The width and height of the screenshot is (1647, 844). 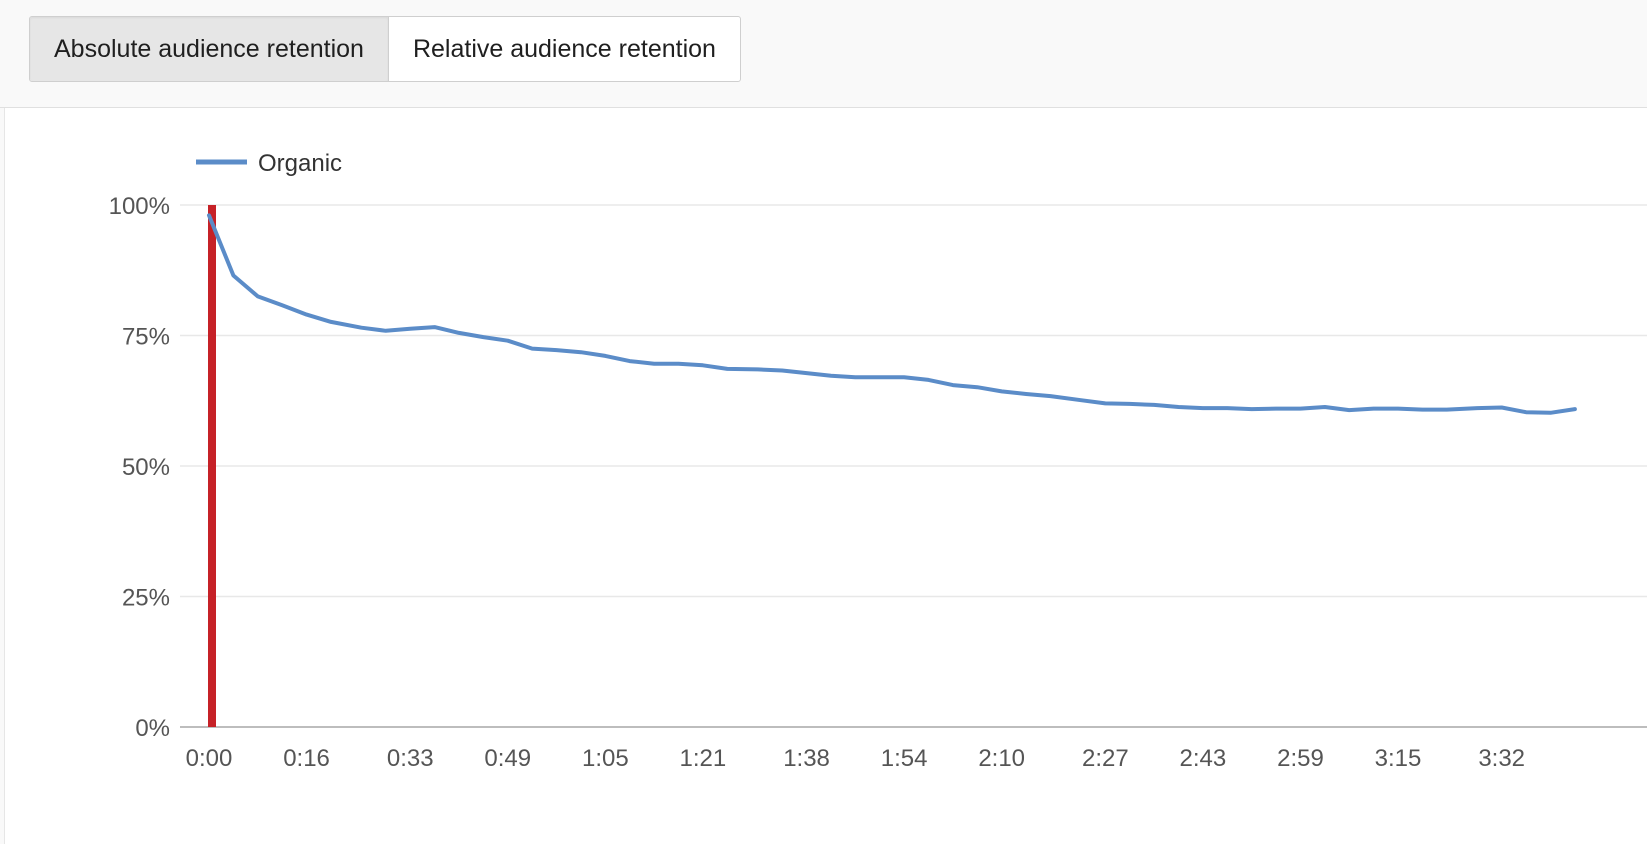 What do you see at coordinates (209, 758) in the screenshot?
I see `x-tick-label: 0:00` at bounding box center [209, 758].